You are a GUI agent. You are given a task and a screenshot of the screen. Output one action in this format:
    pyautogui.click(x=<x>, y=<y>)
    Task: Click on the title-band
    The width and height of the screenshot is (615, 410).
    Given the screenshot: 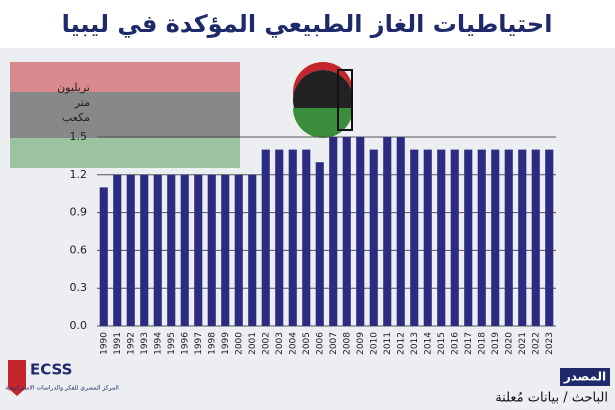 What is the action you would take?
    pyautogui.click(x=307, y=24)
    